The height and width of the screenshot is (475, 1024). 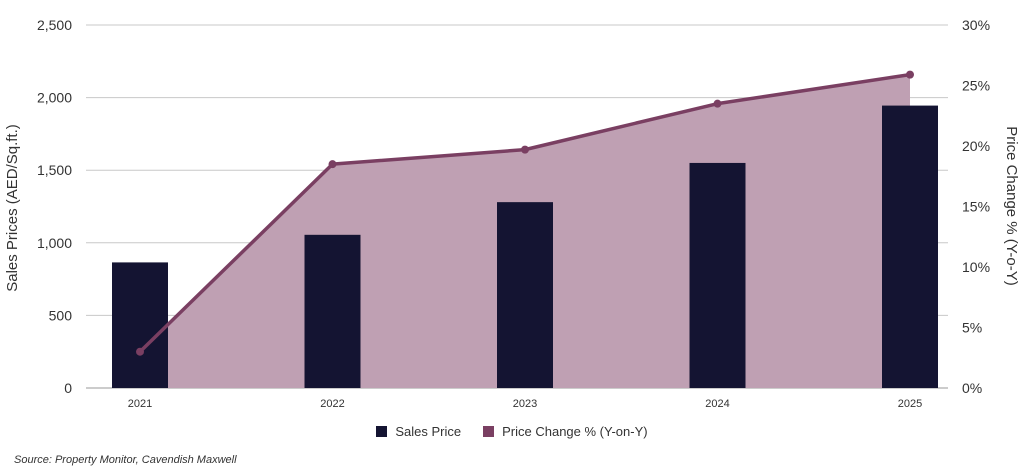 What do you see at coordinates (976, 267) in the screenshot?
I see `y2-tick-label: 10%` at bounding box center [976, 267].